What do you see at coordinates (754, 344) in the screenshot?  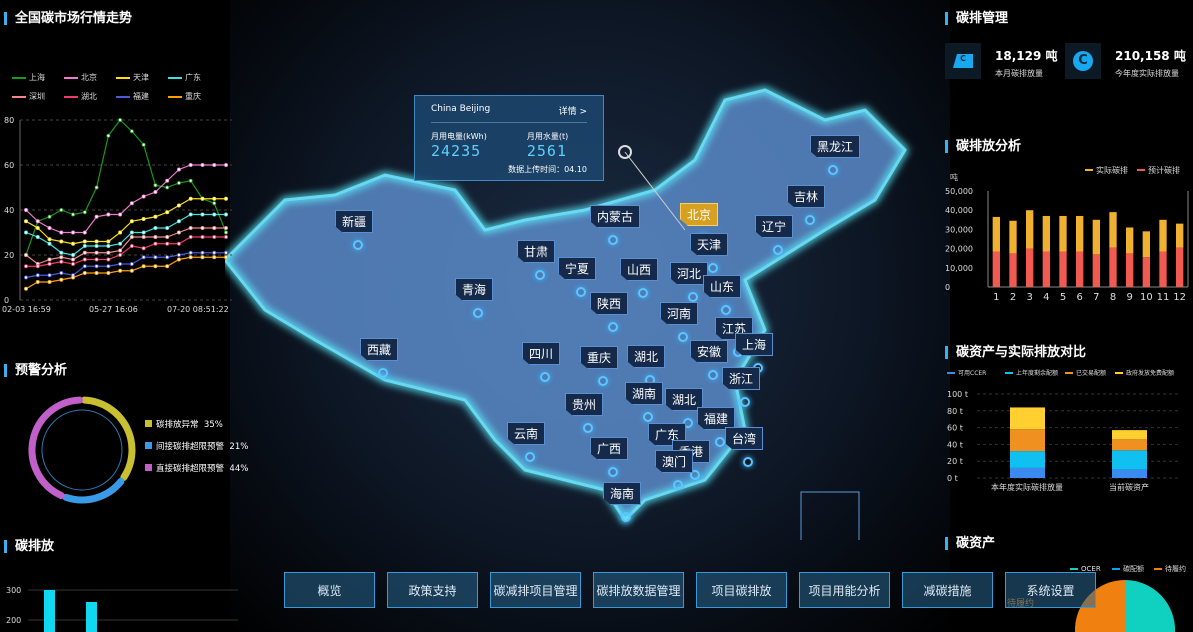 I see `province-label: 上海` at bounding box center [754, 344].